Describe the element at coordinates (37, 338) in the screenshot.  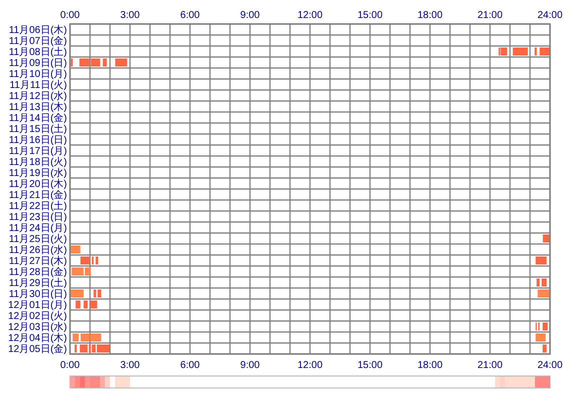
I see `y-tick-label: 12月04日(木)` at that location.